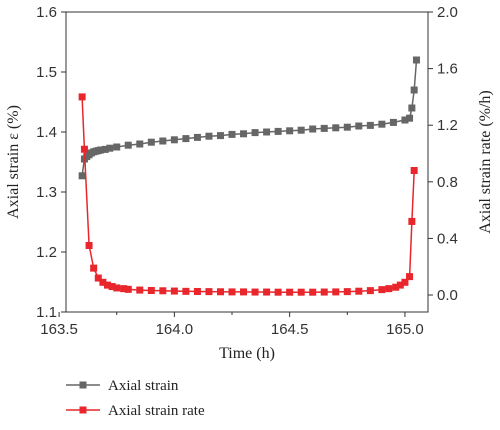 Image resolution: width=500 pixels, height=430 pixels. Describe the element at coordinates (83, 385) in the screenshot. I see `legend-marker-axial-strain` at that location.